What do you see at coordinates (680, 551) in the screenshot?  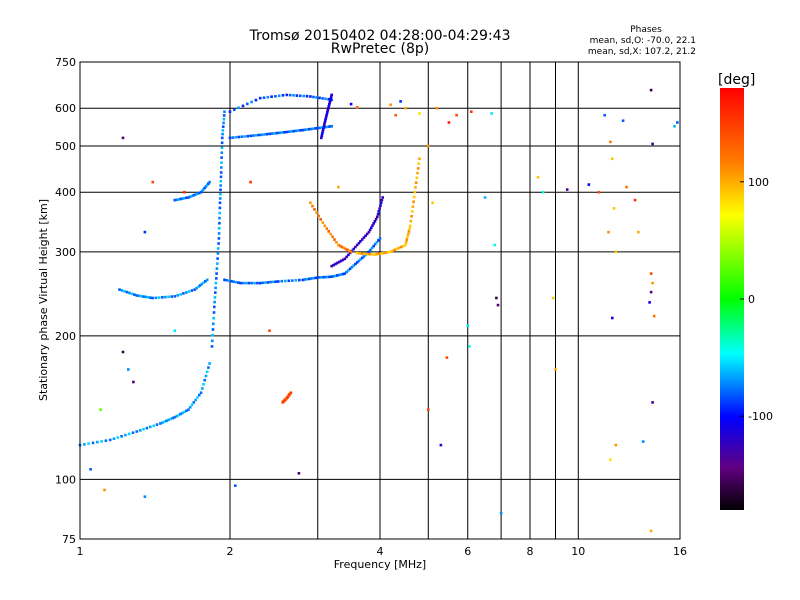 I see `x-tick-label: 16` at bounding box center [680, 551].